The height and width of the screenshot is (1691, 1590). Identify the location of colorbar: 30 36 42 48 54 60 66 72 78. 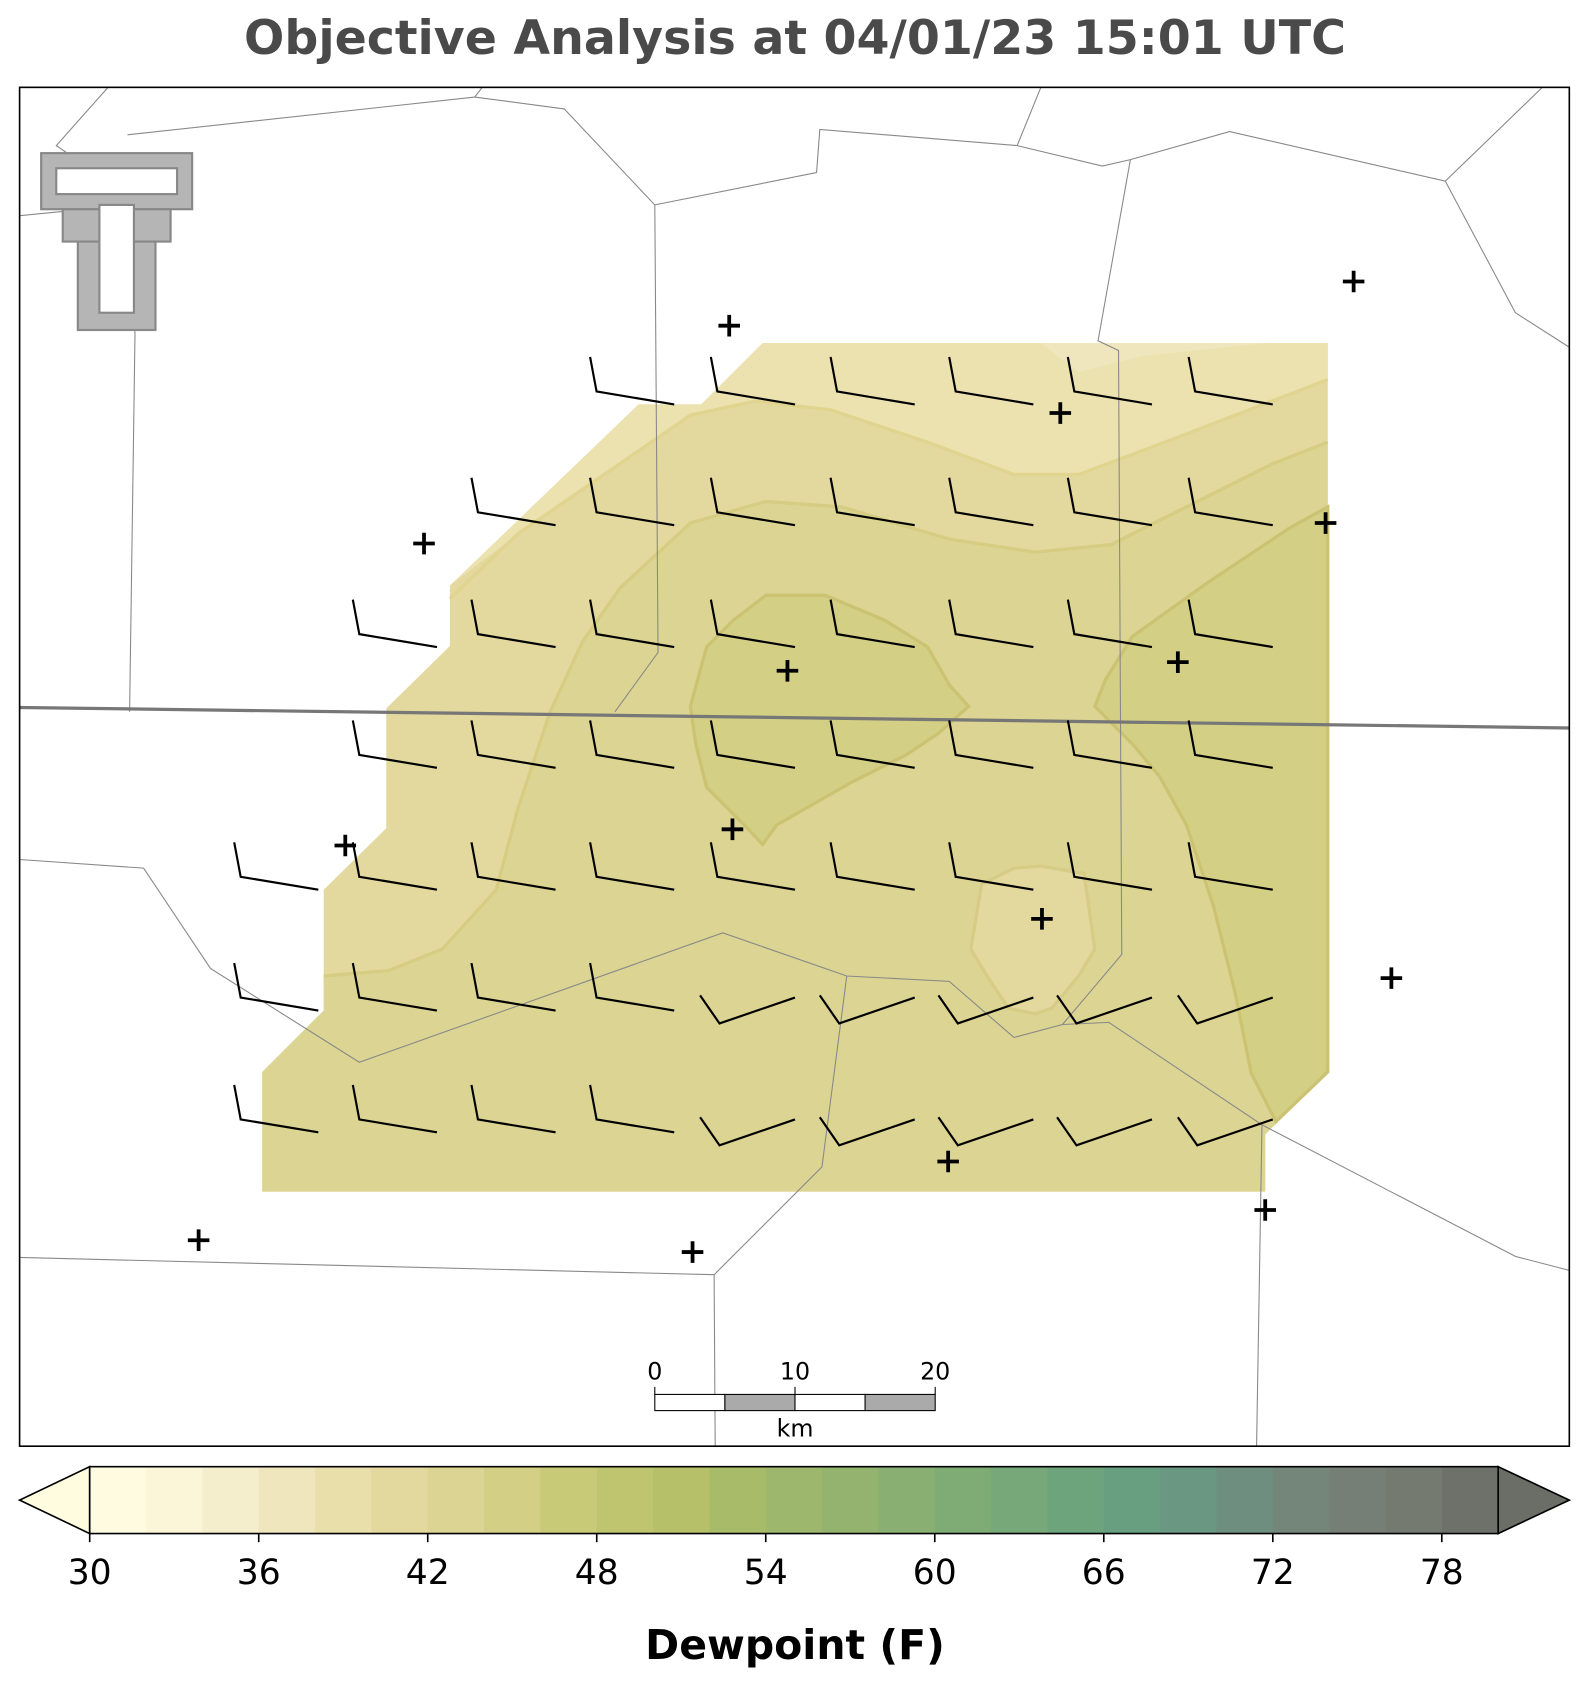
(794, 1529).